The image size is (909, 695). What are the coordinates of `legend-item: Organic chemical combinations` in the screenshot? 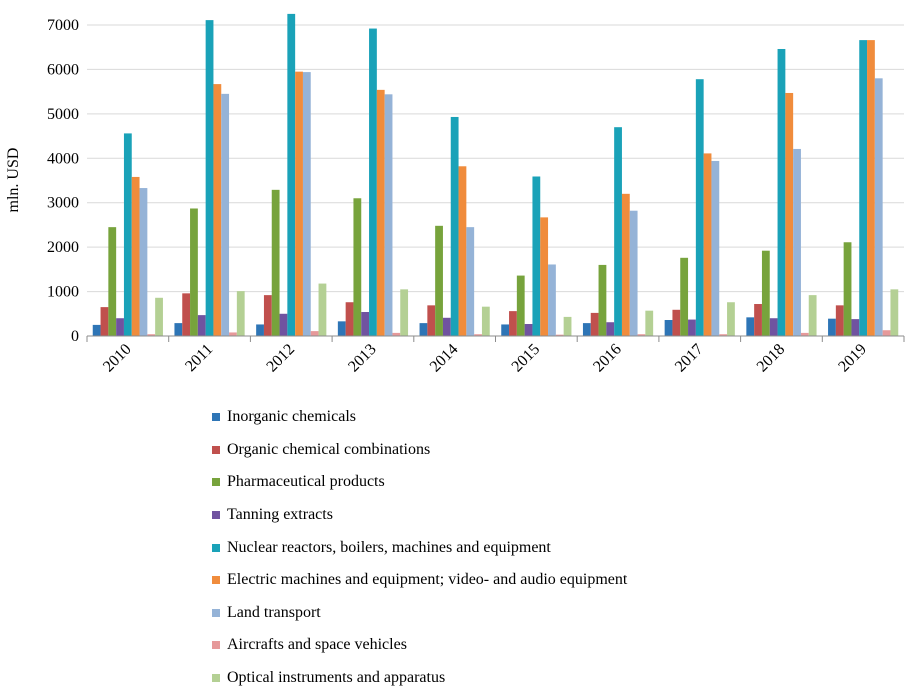 It's located at (419, 450).